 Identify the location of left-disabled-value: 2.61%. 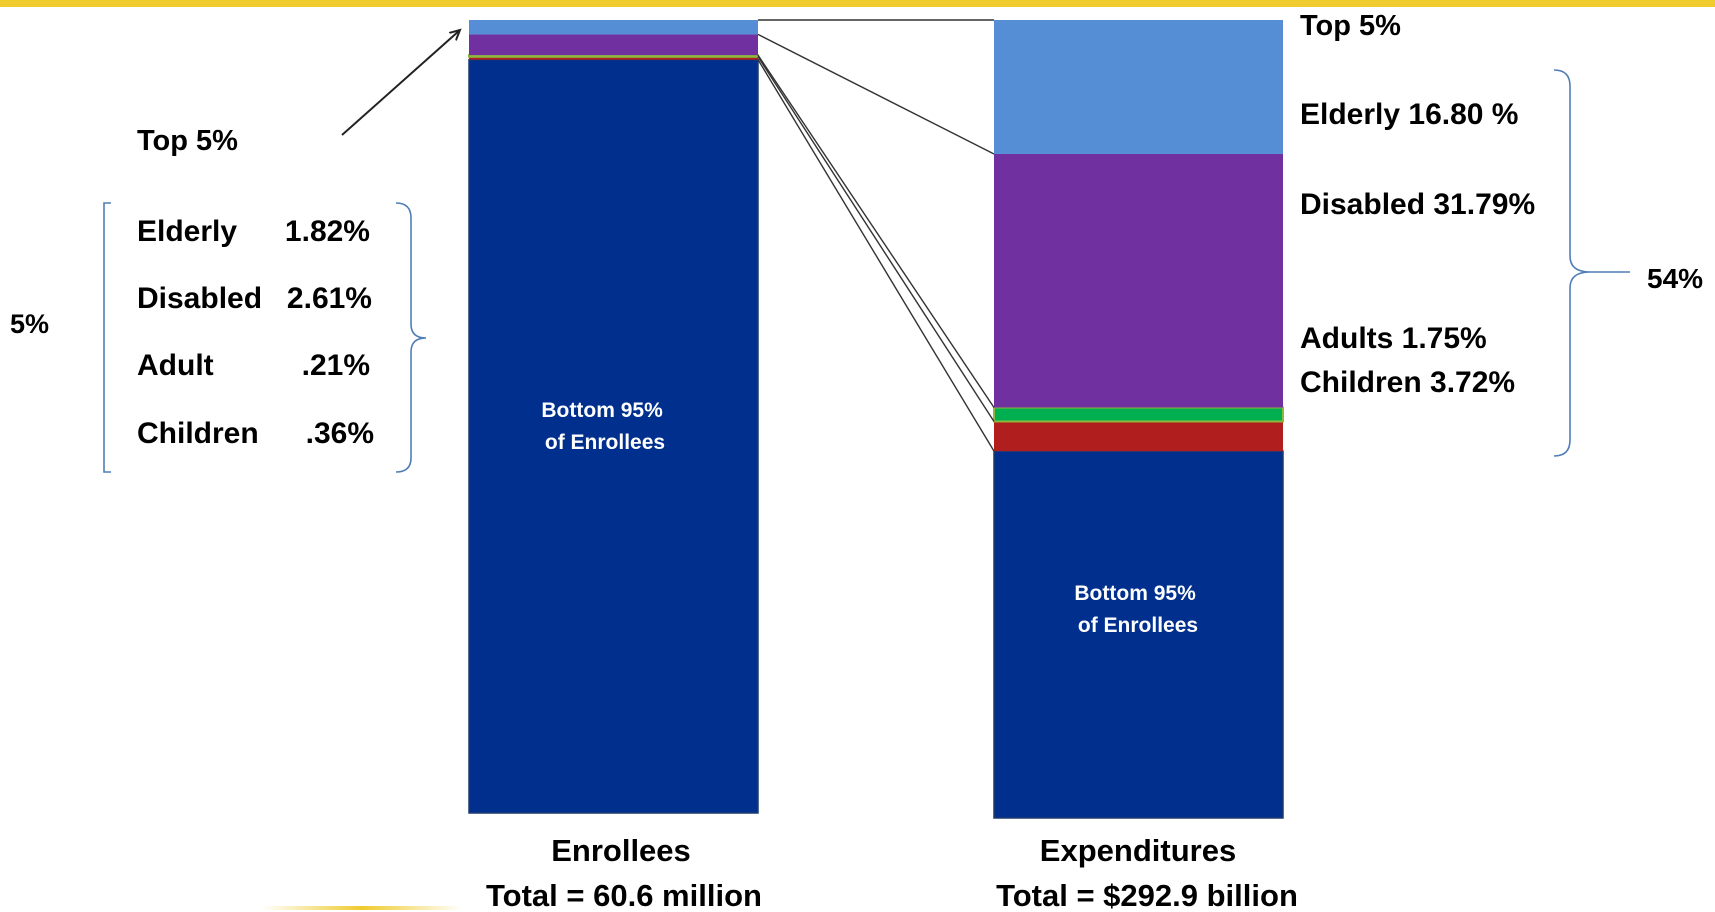
(329, 298).